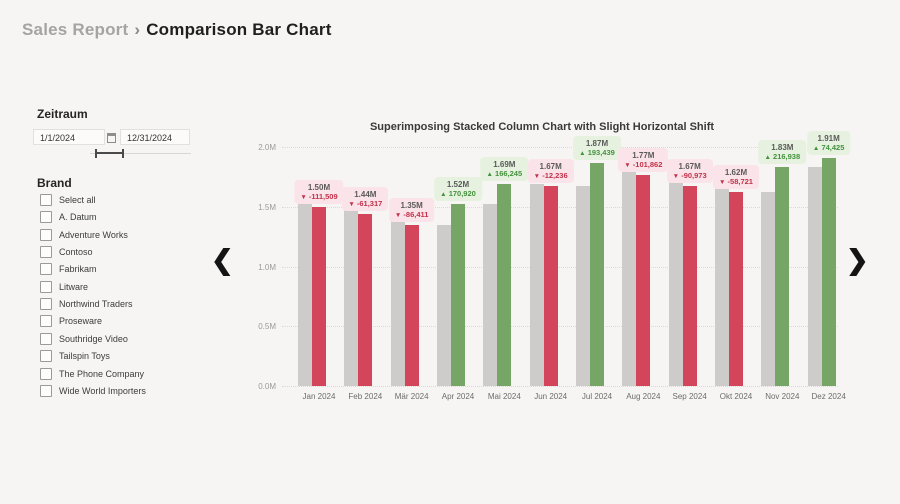 Image resolution: width=900 pixels, height=504 pixels. Describe the element at coordinates (69, 137) in the screenshot. I see `start-date-input: 1/1/2024` at that location.